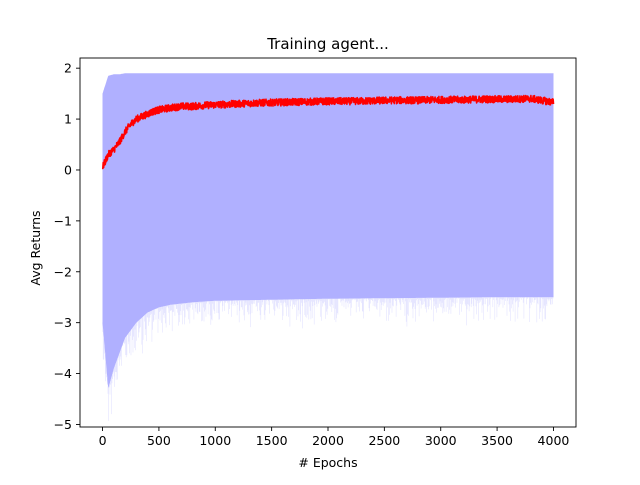 This screenshot has height=485, width=640. What do you see at coordinates (384, 440) in the screenshot?
I see `x-tick-label: 2500` at bounding box center [384, 440].